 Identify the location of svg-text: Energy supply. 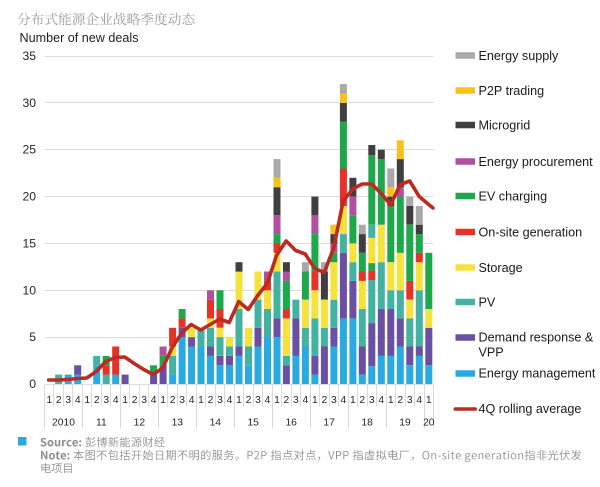
(519, 56).